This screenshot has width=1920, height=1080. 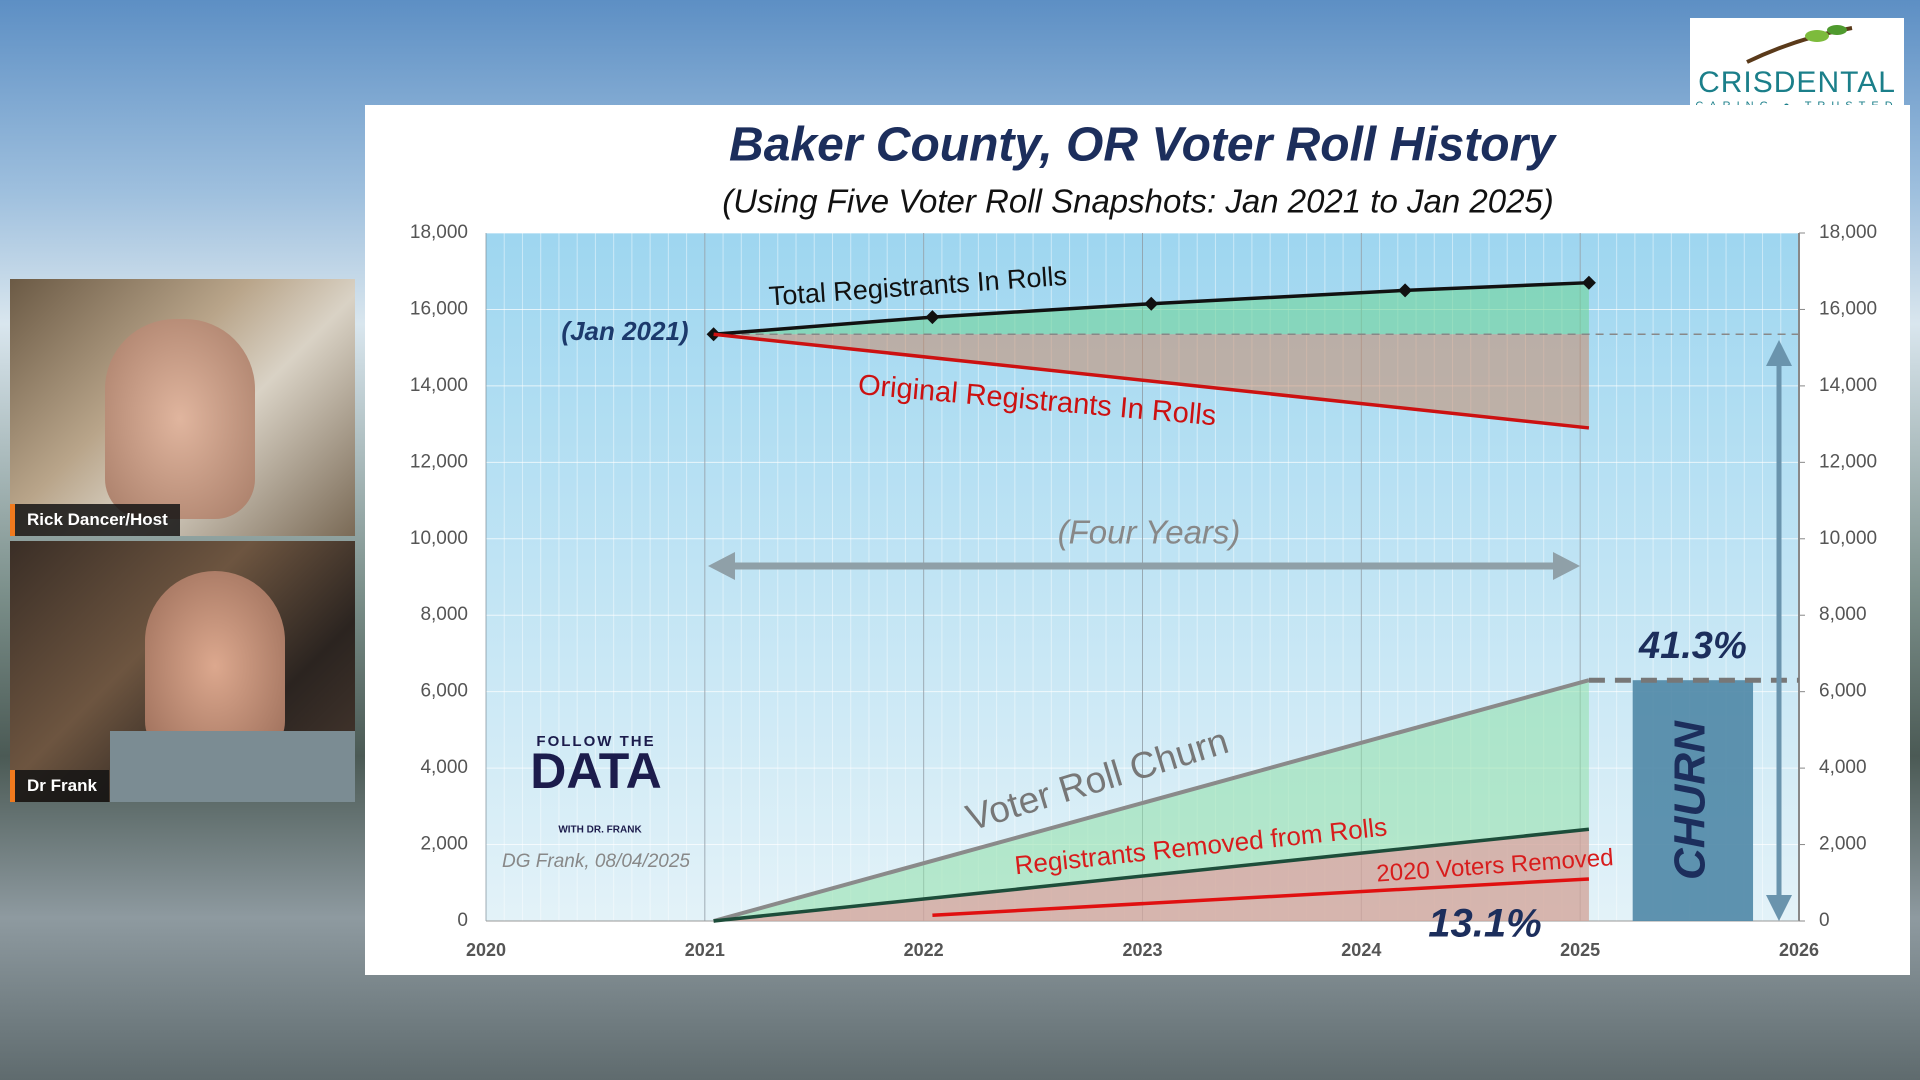 What do you see at coordinates (1799, 44) in the screenshot?
I see `leaf-svg` at bounding box center [1799, 44].